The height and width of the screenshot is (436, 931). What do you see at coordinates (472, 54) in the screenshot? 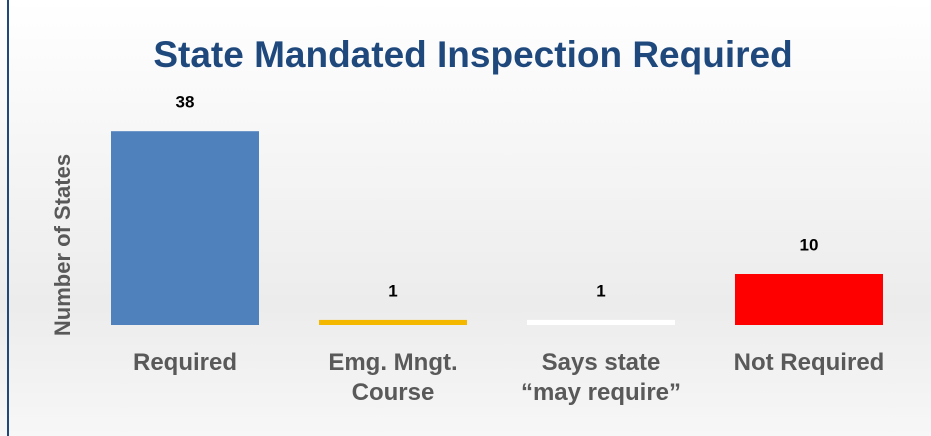
I see `chart-title: State Mandated Inspection Required` at bounding box center [472, 54].